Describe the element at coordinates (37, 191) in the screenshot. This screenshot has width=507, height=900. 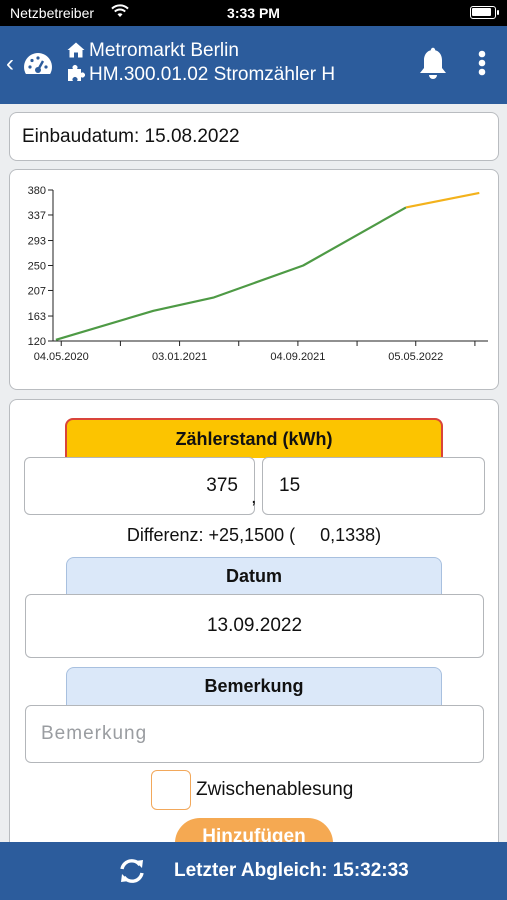
I see `y-tick-label: 380` at that location.